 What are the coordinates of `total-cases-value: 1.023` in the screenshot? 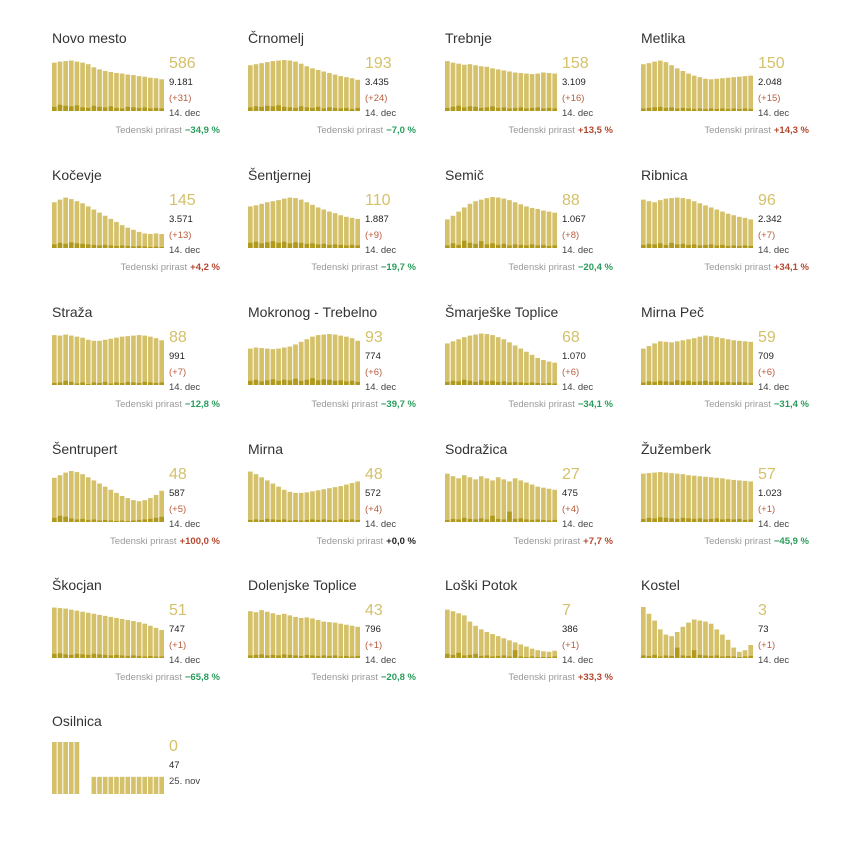 It's located at (770, 493).